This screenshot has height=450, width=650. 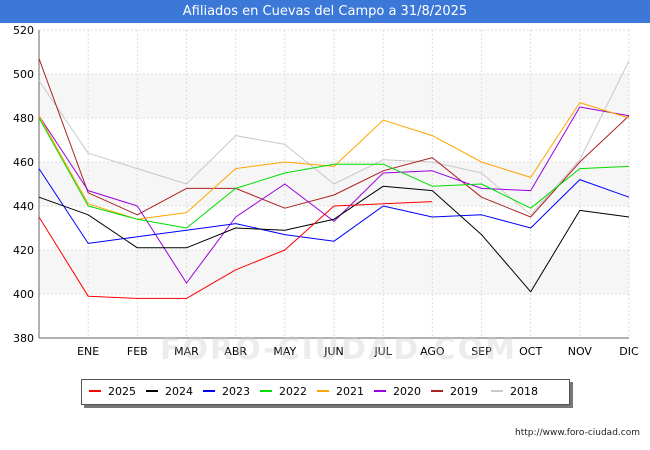 I want to click on y-tick-label: 420, so click(x=23, y=250).